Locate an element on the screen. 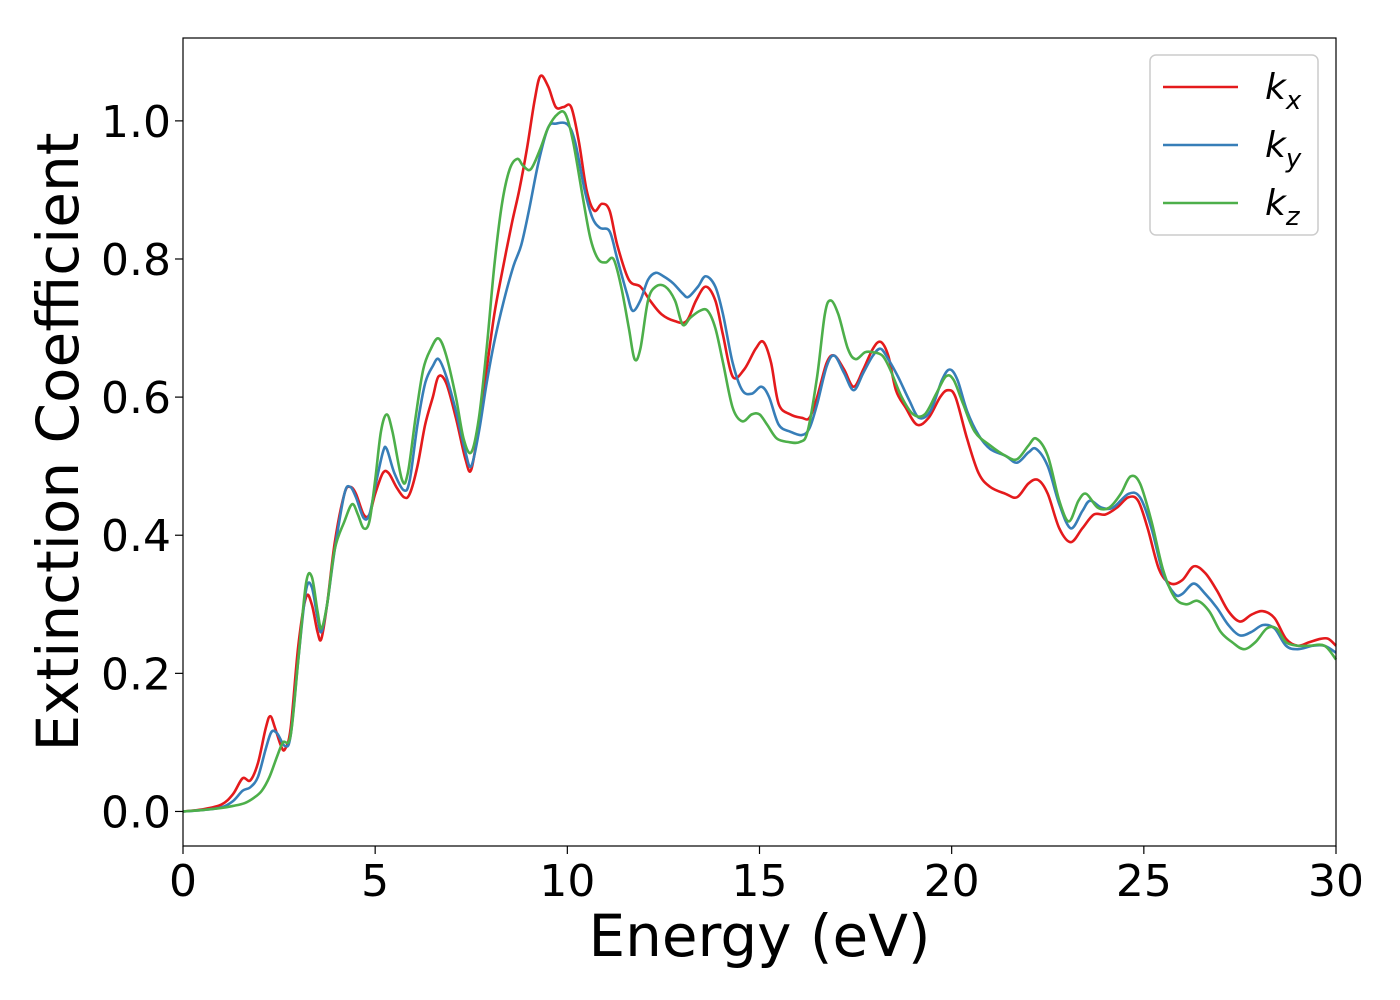 The width and height of the screenshot is (1400, 1000). y-tick-label: 0.4 is located at coordinates (136, 536).